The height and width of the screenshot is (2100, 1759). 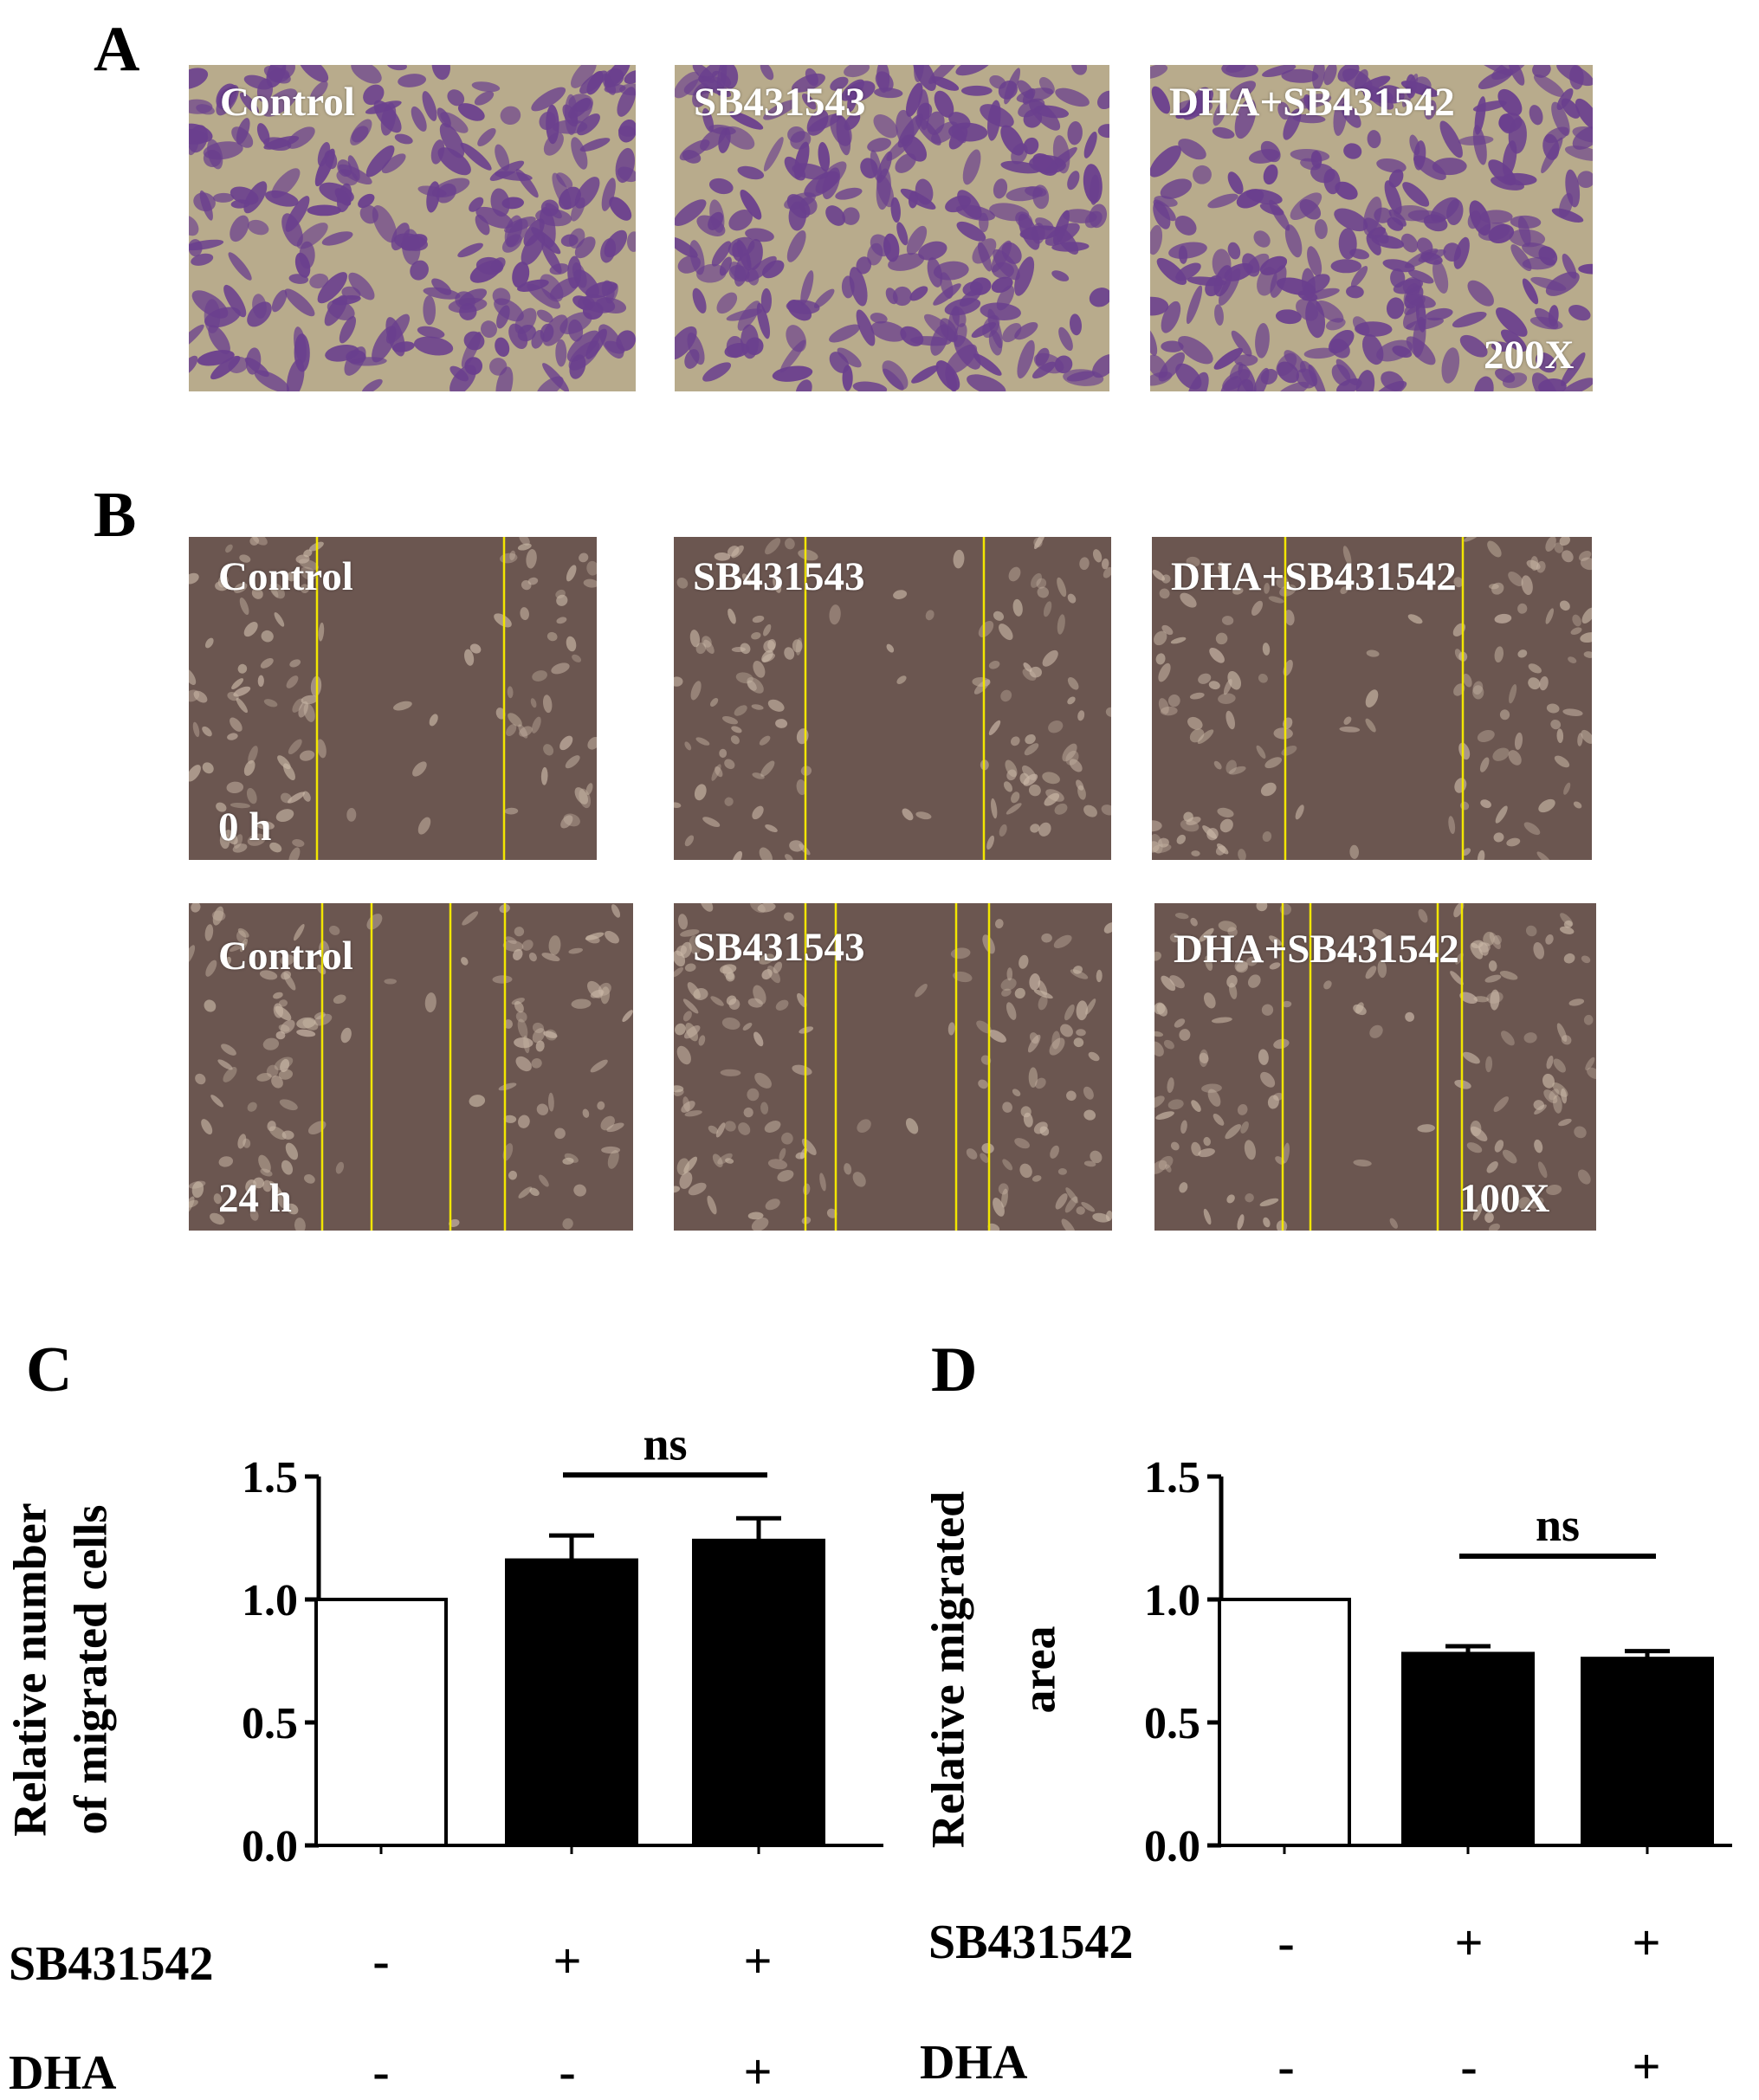 What do you see at coordinates (1327, 1662) in the screenshot?
I see `chart-d-svg: 0.0 0.5 1.0 1.5 Relative migrated area ns` at bounding box center [1327, 1662].